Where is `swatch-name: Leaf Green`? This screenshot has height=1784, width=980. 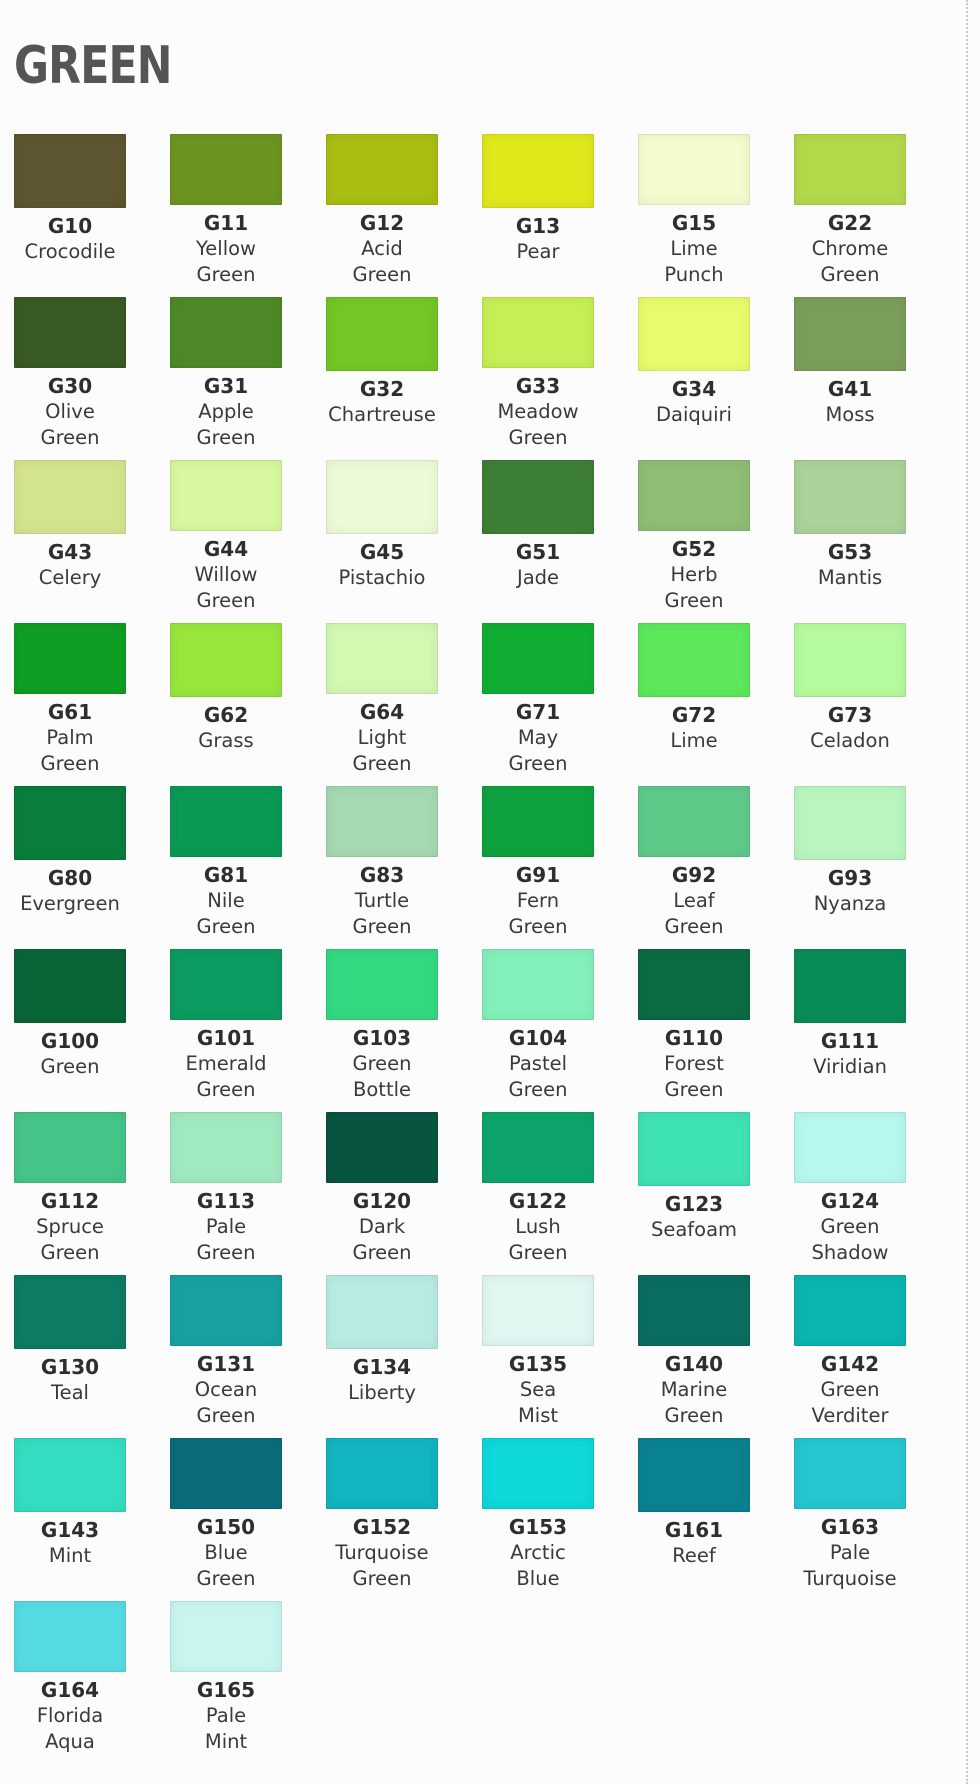 swatch-name: Leaf Green is located at coordinates (694, 913).